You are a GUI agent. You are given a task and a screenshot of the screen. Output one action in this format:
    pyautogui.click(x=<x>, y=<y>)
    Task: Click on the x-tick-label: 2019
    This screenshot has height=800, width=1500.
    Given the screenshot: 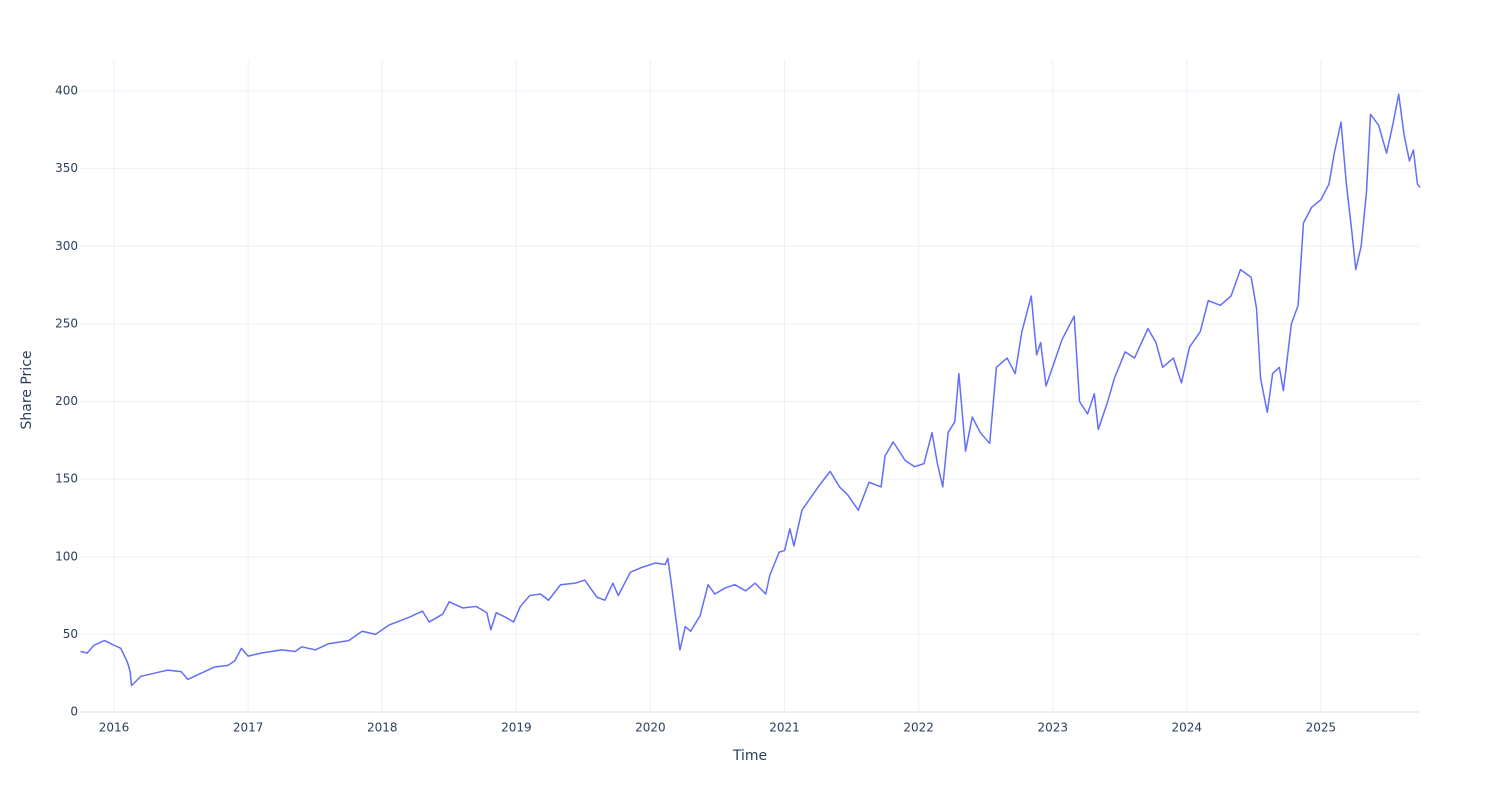 What is the action you would take?
    pyautogui.click(x=516, y=728)
    